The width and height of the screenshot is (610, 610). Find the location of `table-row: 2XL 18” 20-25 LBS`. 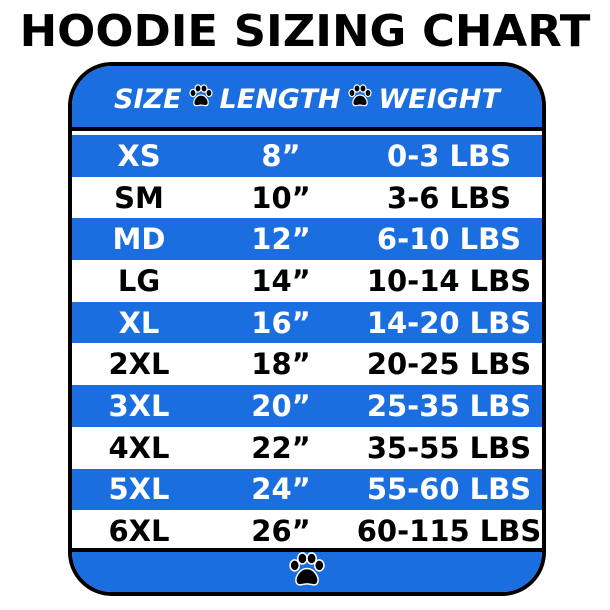

table-row: 2XL 18” 20-25 LBS is located at coordinates (307, 364).